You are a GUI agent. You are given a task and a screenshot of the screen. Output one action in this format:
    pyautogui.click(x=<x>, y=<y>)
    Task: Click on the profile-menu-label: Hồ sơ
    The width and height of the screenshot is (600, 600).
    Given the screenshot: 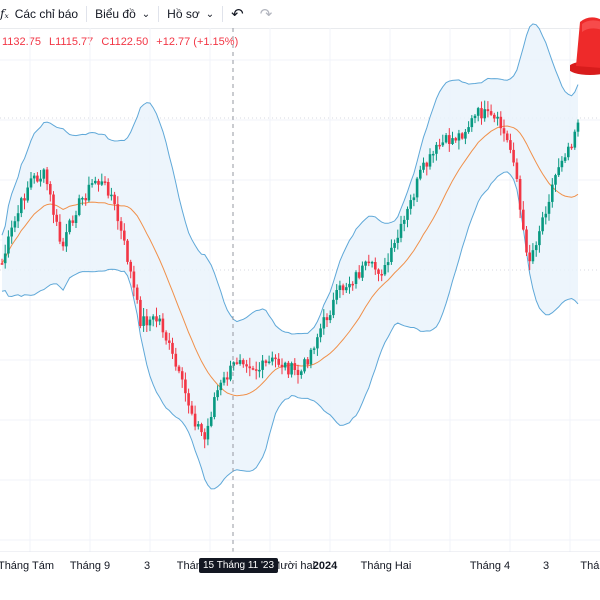 What is the action you would take?
    pyautogui.click(x=183, y=14)
    